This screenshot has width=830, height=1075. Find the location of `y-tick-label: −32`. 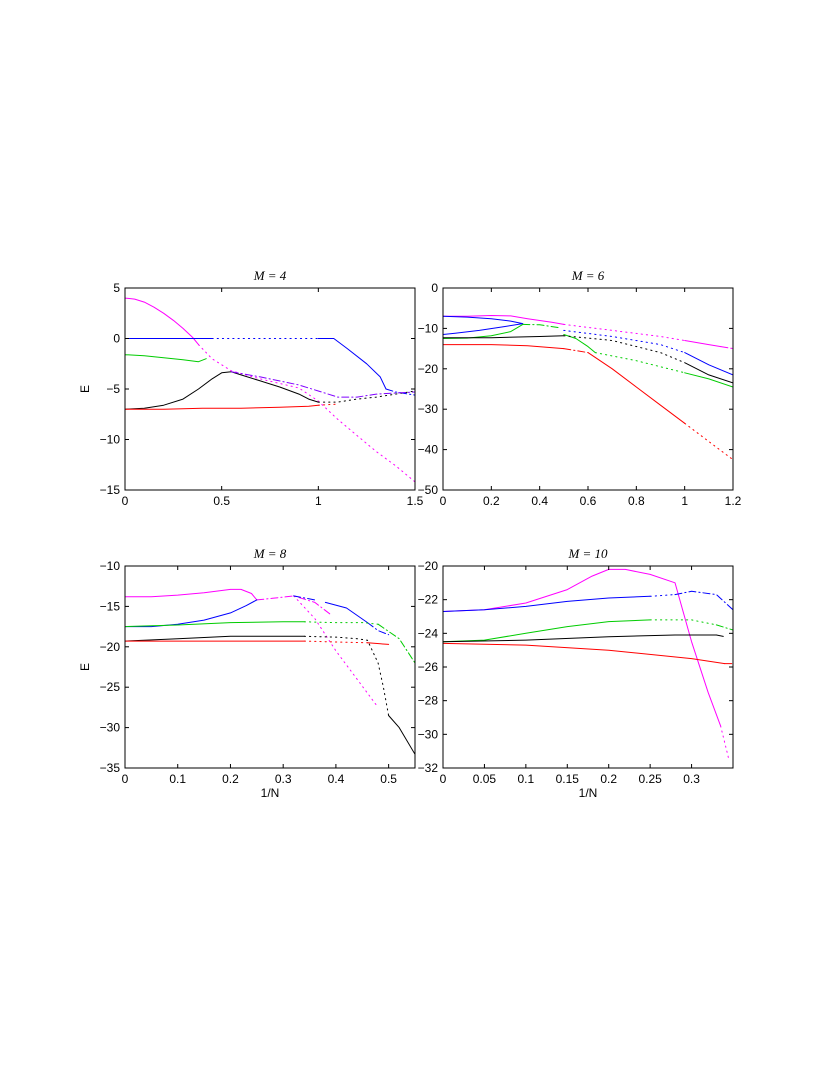

y-tick-label: −32 is located at coordinates (428, 768).